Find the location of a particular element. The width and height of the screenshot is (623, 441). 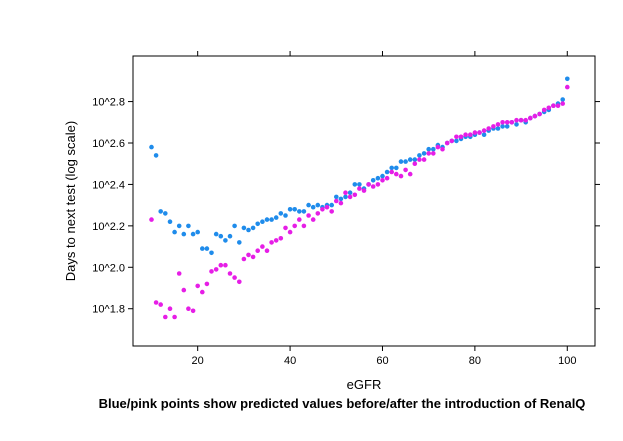

y-tick-label: 10^2.2 is located at coordinates (108, 227).